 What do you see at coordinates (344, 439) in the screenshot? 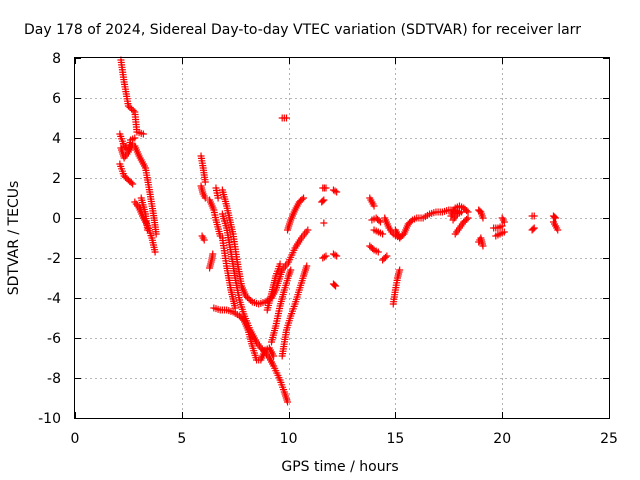
I see `x-tick-labels: 0 5 10 15 20 25` at bounding box center [344, 439].